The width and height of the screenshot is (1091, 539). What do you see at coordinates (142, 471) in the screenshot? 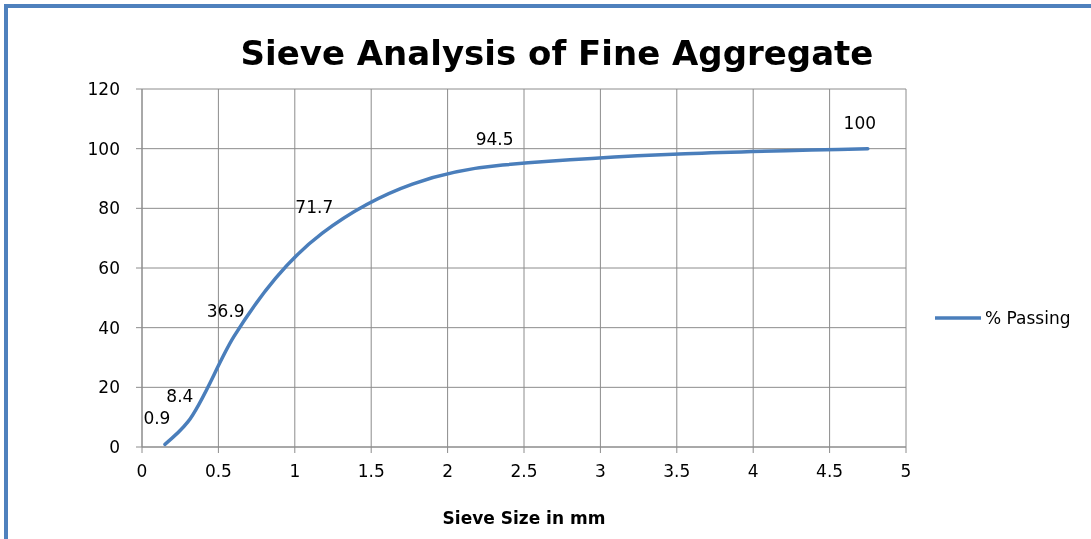
I see `x-tick-label: 0` at bounding box center [142, 471].